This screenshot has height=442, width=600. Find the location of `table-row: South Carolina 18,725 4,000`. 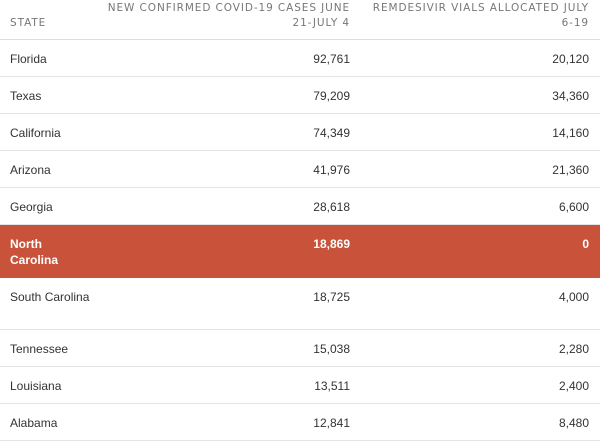

table-row: South Carolina 18,725 4,000 is located at coordinates (300, 303).